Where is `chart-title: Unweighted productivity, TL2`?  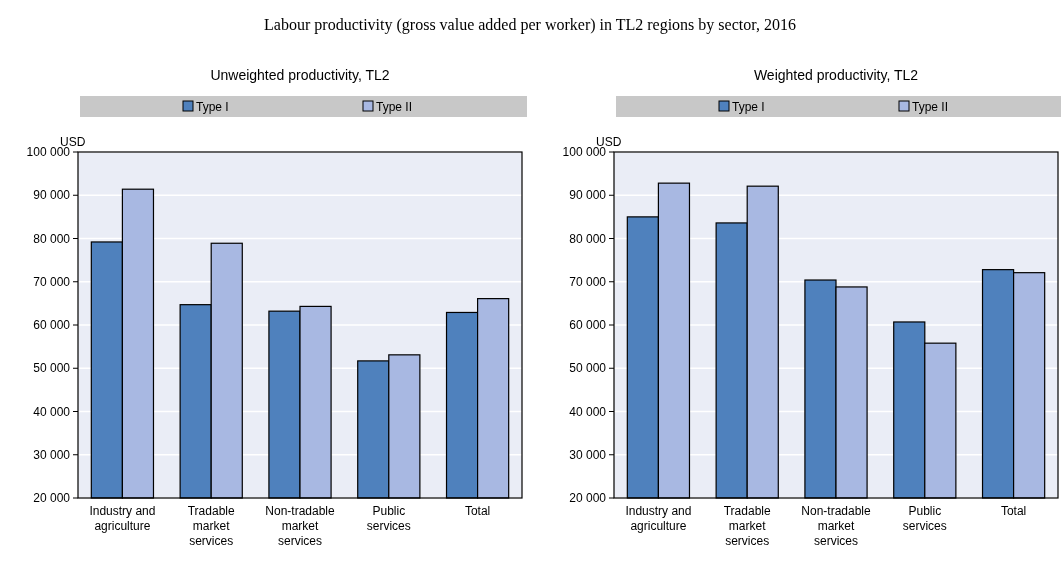 chart-title: Unweighted productivity, TL2 is located at coordinates (300, 75).